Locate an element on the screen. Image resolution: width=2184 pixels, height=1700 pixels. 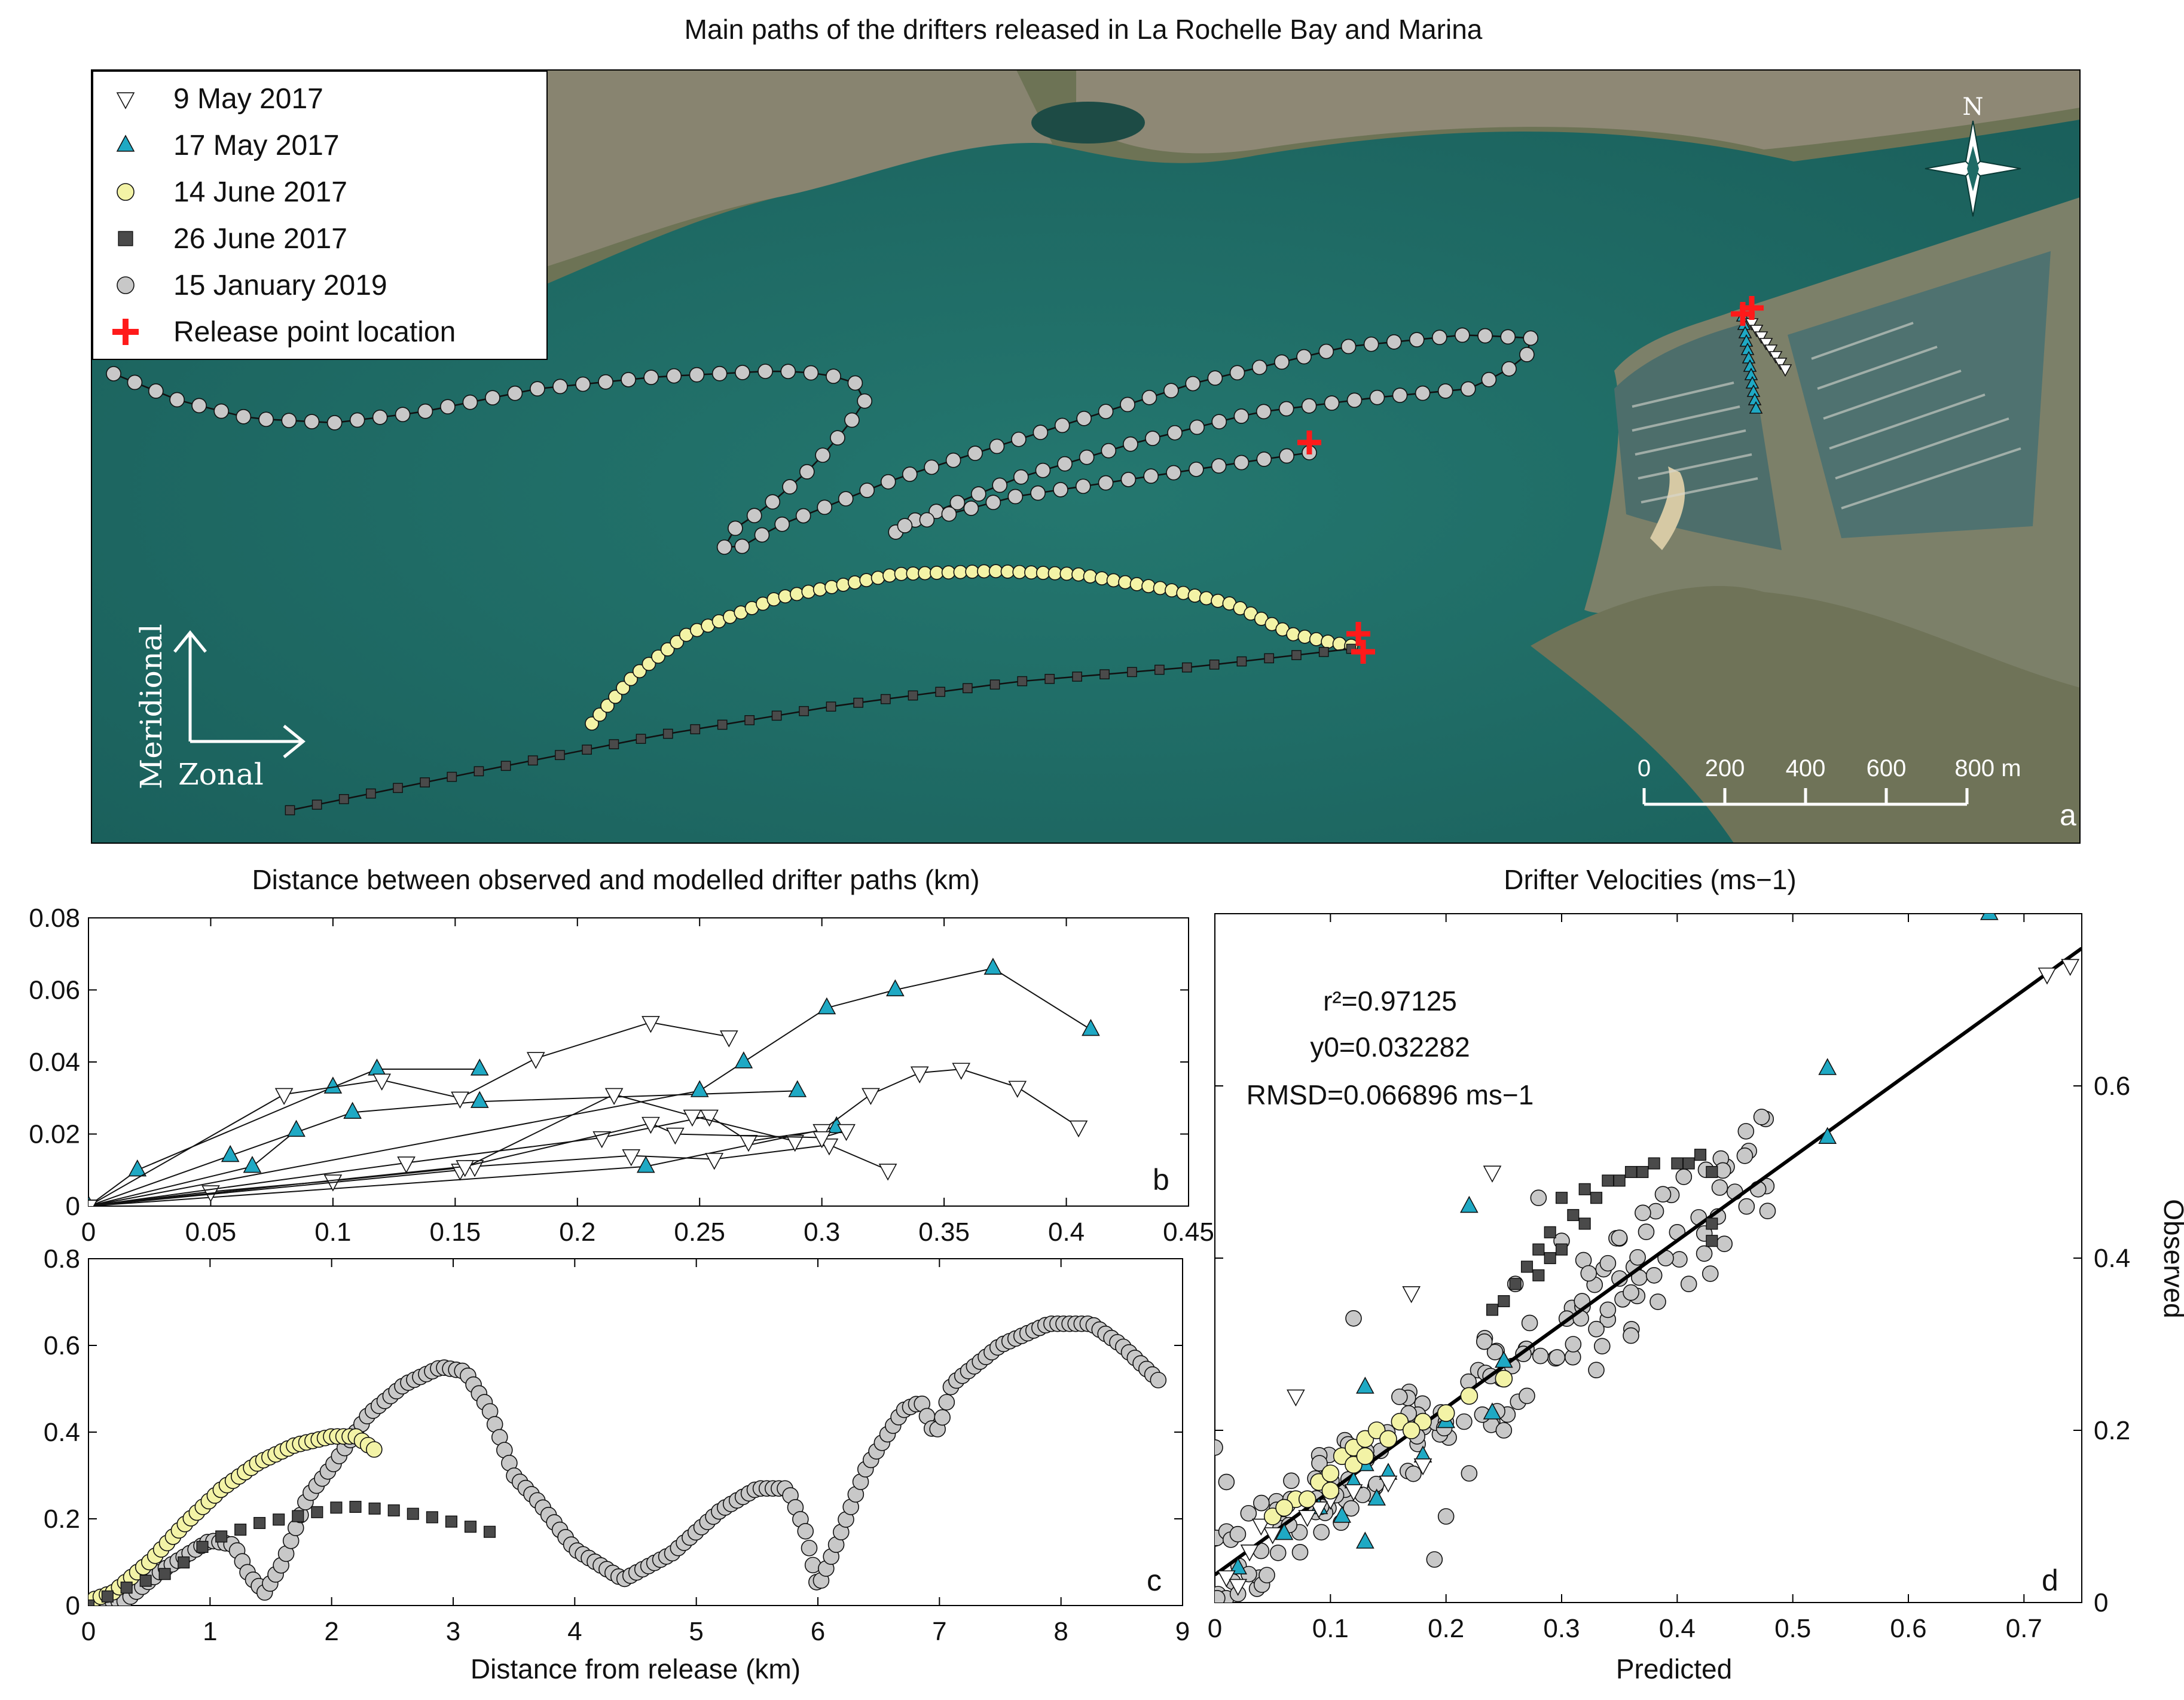
axes-b-xtick-4: 0.2 is located at coordinates (577, 1232).